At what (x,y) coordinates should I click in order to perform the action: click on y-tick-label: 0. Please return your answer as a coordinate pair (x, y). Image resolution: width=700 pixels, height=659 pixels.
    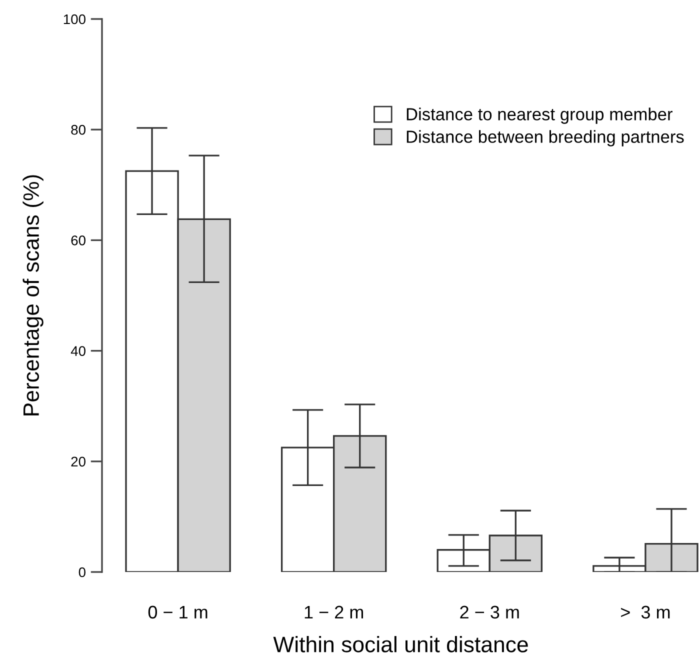
    Looking at the image, I should click on (82, 572).